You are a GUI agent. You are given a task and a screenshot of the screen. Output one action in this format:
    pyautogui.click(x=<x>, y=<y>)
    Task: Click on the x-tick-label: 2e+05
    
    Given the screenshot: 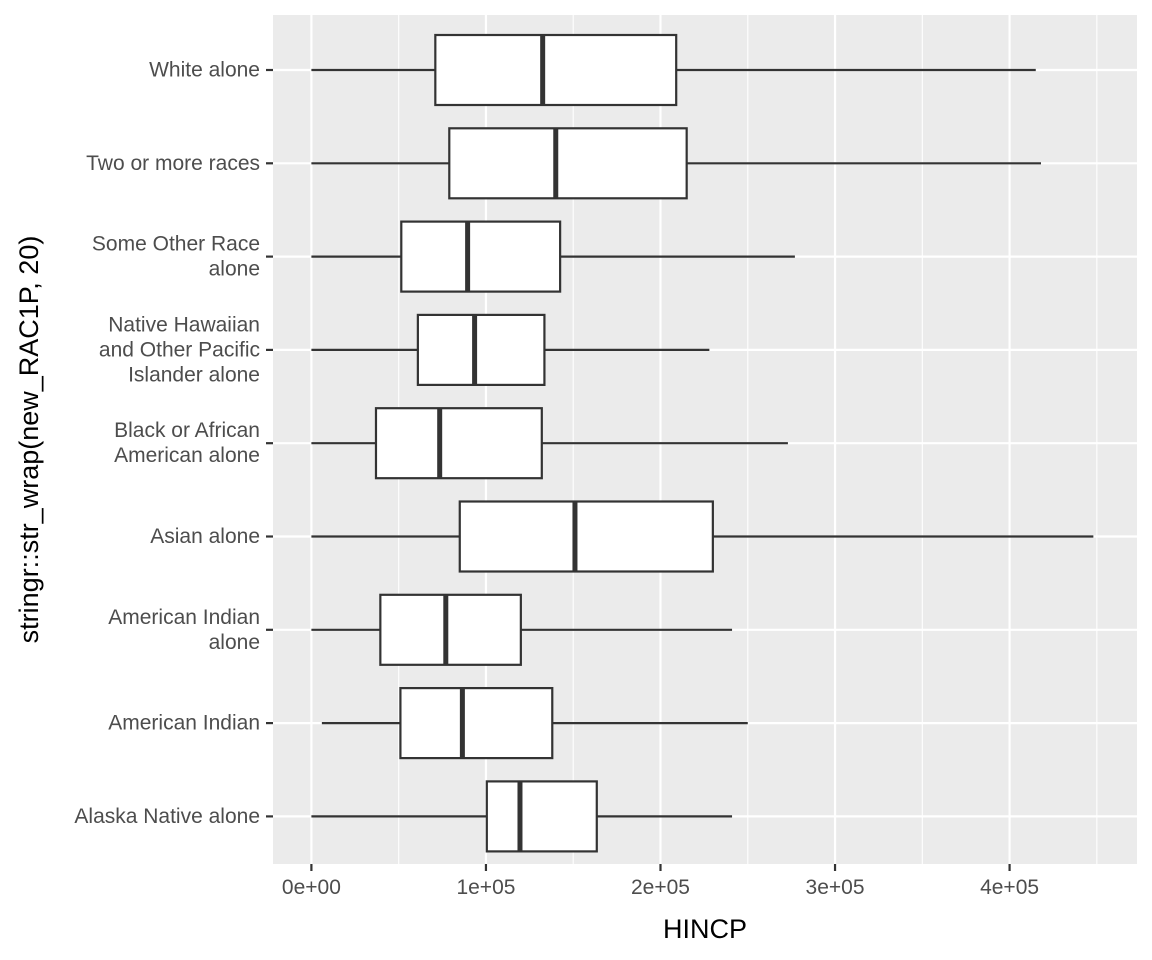 What is the action you would take?
    pyautogui.click(x=660, y=887)
    